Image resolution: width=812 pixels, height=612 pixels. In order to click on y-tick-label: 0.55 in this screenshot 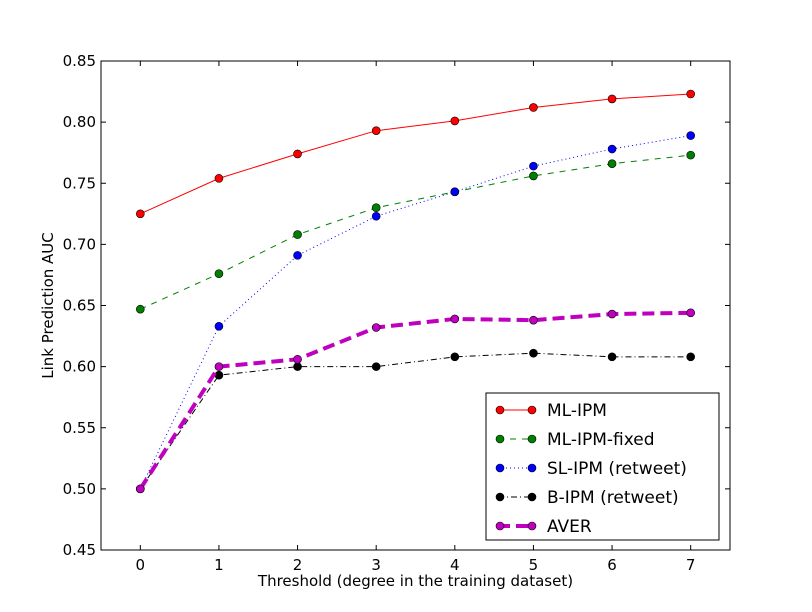, I will do `click(79, 428)`.